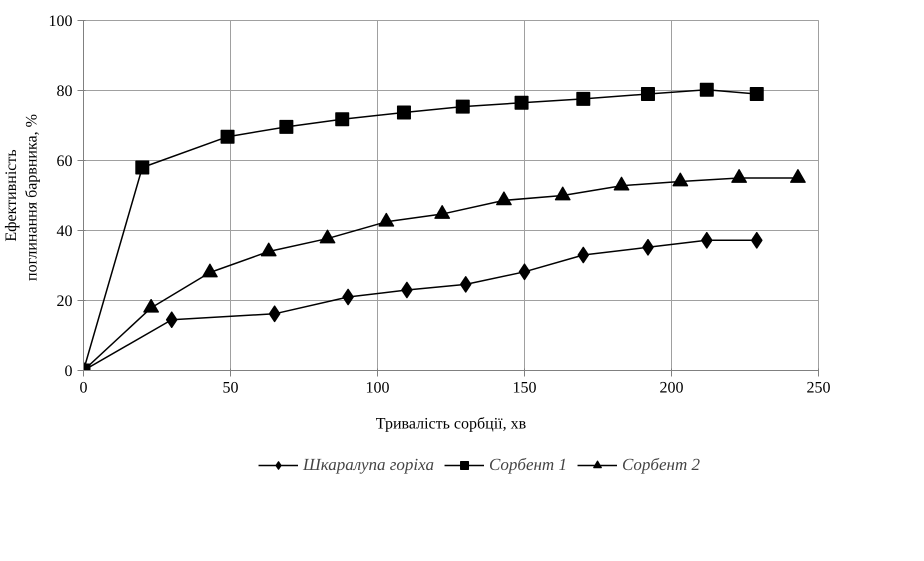 The width and height of the screenshot is (924, 561). I want to click on y-tick-label: 40, so click(64, 231).